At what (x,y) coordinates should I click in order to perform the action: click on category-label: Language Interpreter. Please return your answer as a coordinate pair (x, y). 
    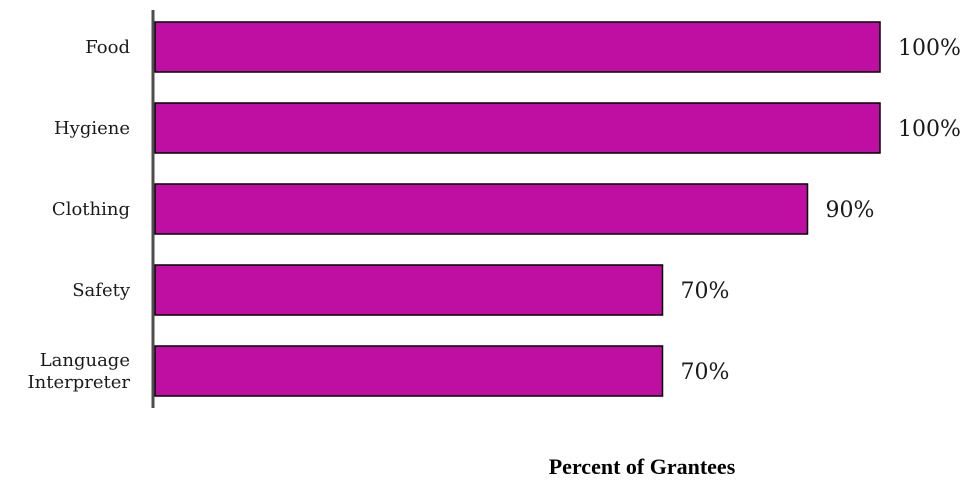
    Looking at the image, I should click on (79, 371).